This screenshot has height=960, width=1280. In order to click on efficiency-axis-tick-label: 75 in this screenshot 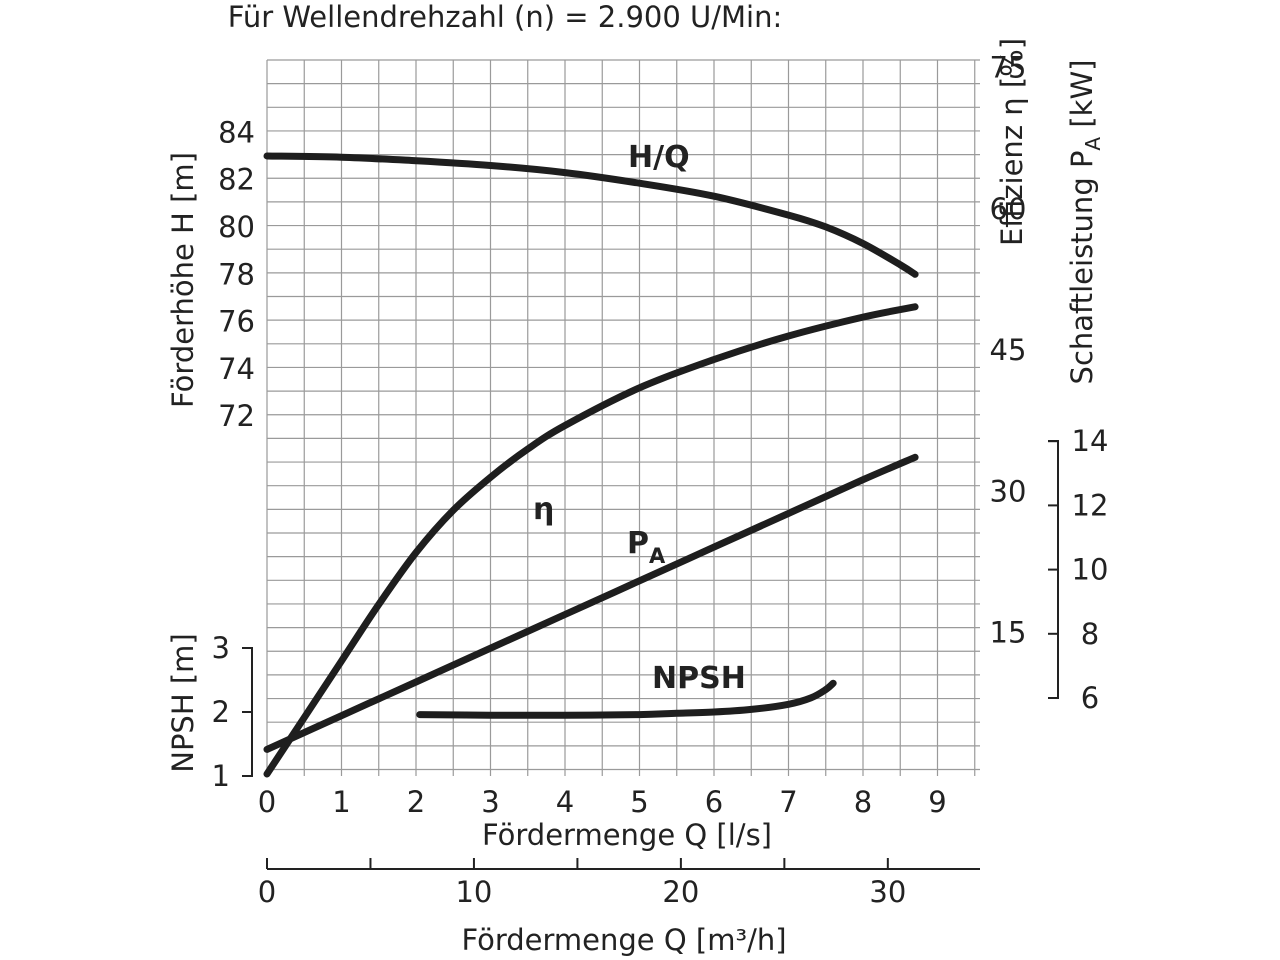, I will do `click(1008, 68)`.